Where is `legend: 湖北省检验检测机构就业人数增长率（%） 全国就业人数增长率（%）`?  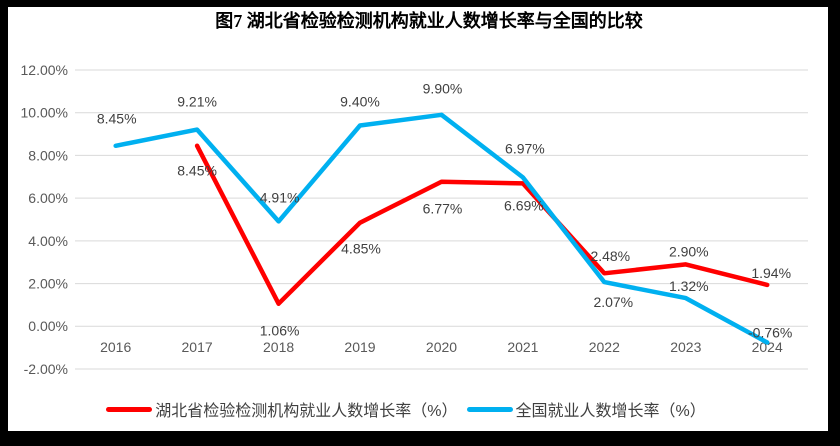 legend: 湖北省检验检测机构就业人数增长率（%） 全国就业人数增长率（%） is located at coordinates (406, 409).